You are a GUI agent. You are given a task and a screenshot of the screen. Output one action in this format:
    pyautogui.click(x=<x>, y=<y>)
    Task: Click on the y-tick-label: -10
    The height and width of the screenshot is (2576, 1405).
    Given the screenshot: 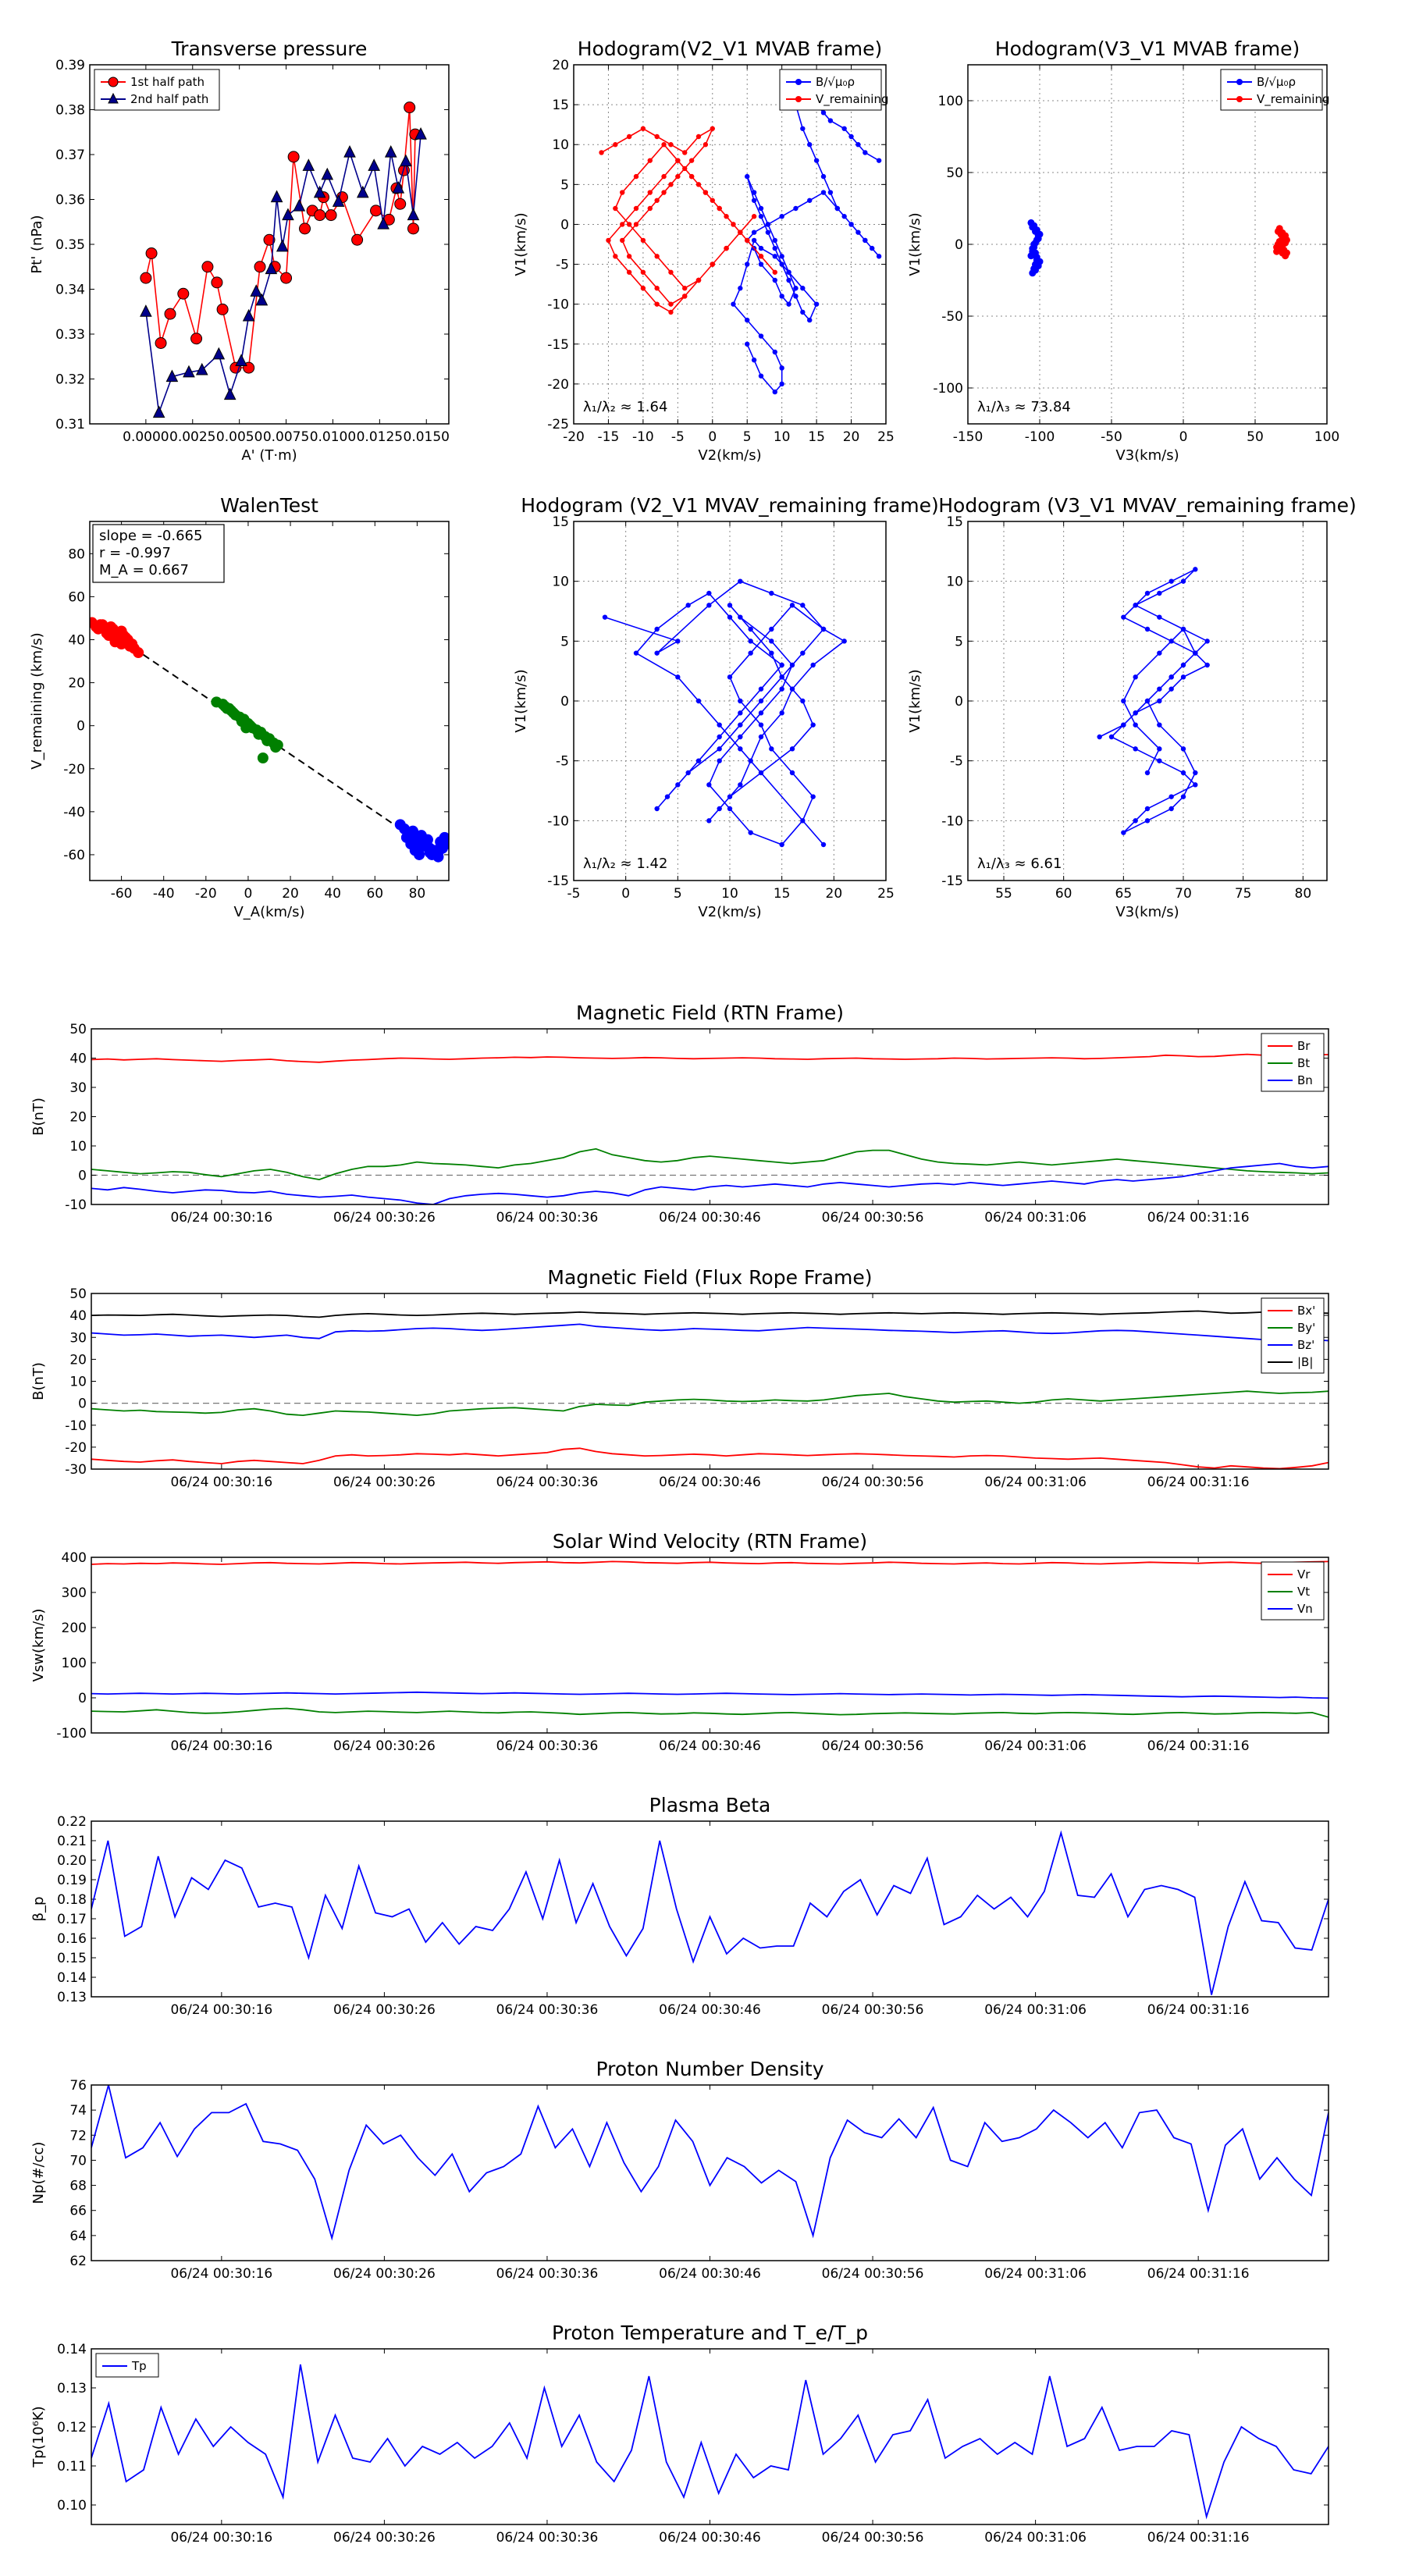 What is the action you would take?
    pyautogui.click(x=952, y=821)
    